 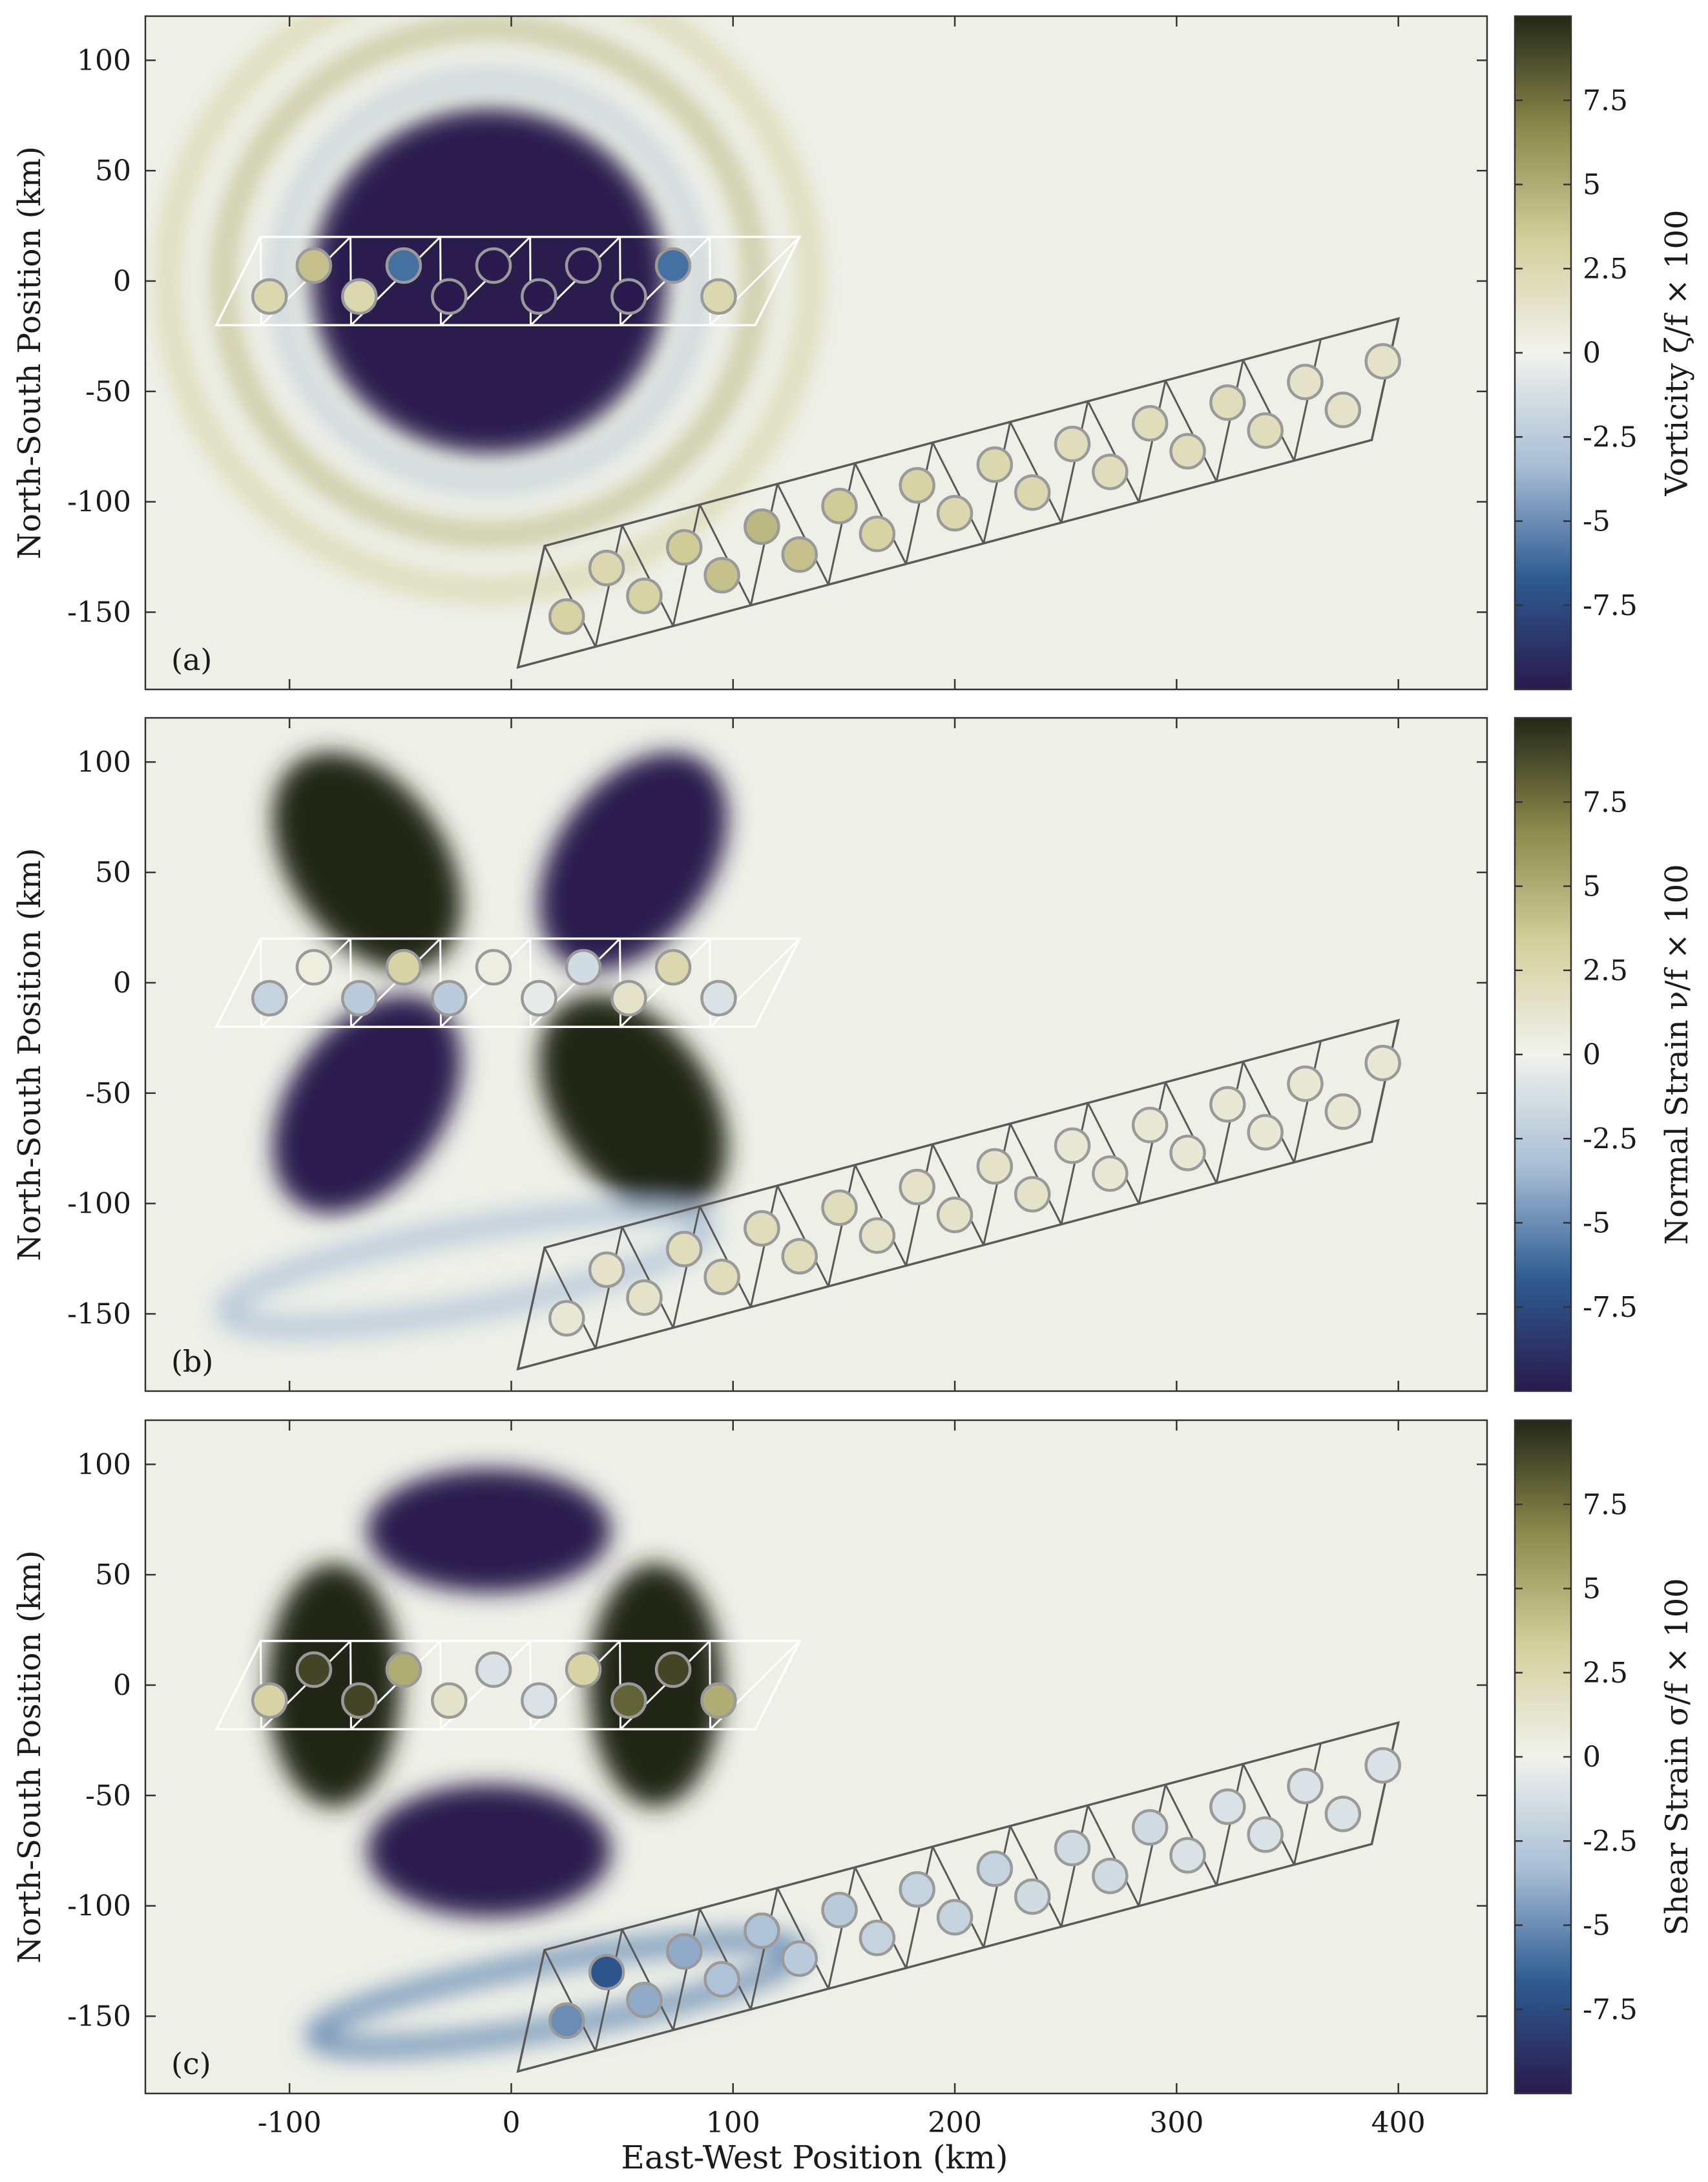 What do you see at coordinates (99, 1204) in the screenshot?
I see `y-tick-label: -100` at bounding box center [99, 1204].